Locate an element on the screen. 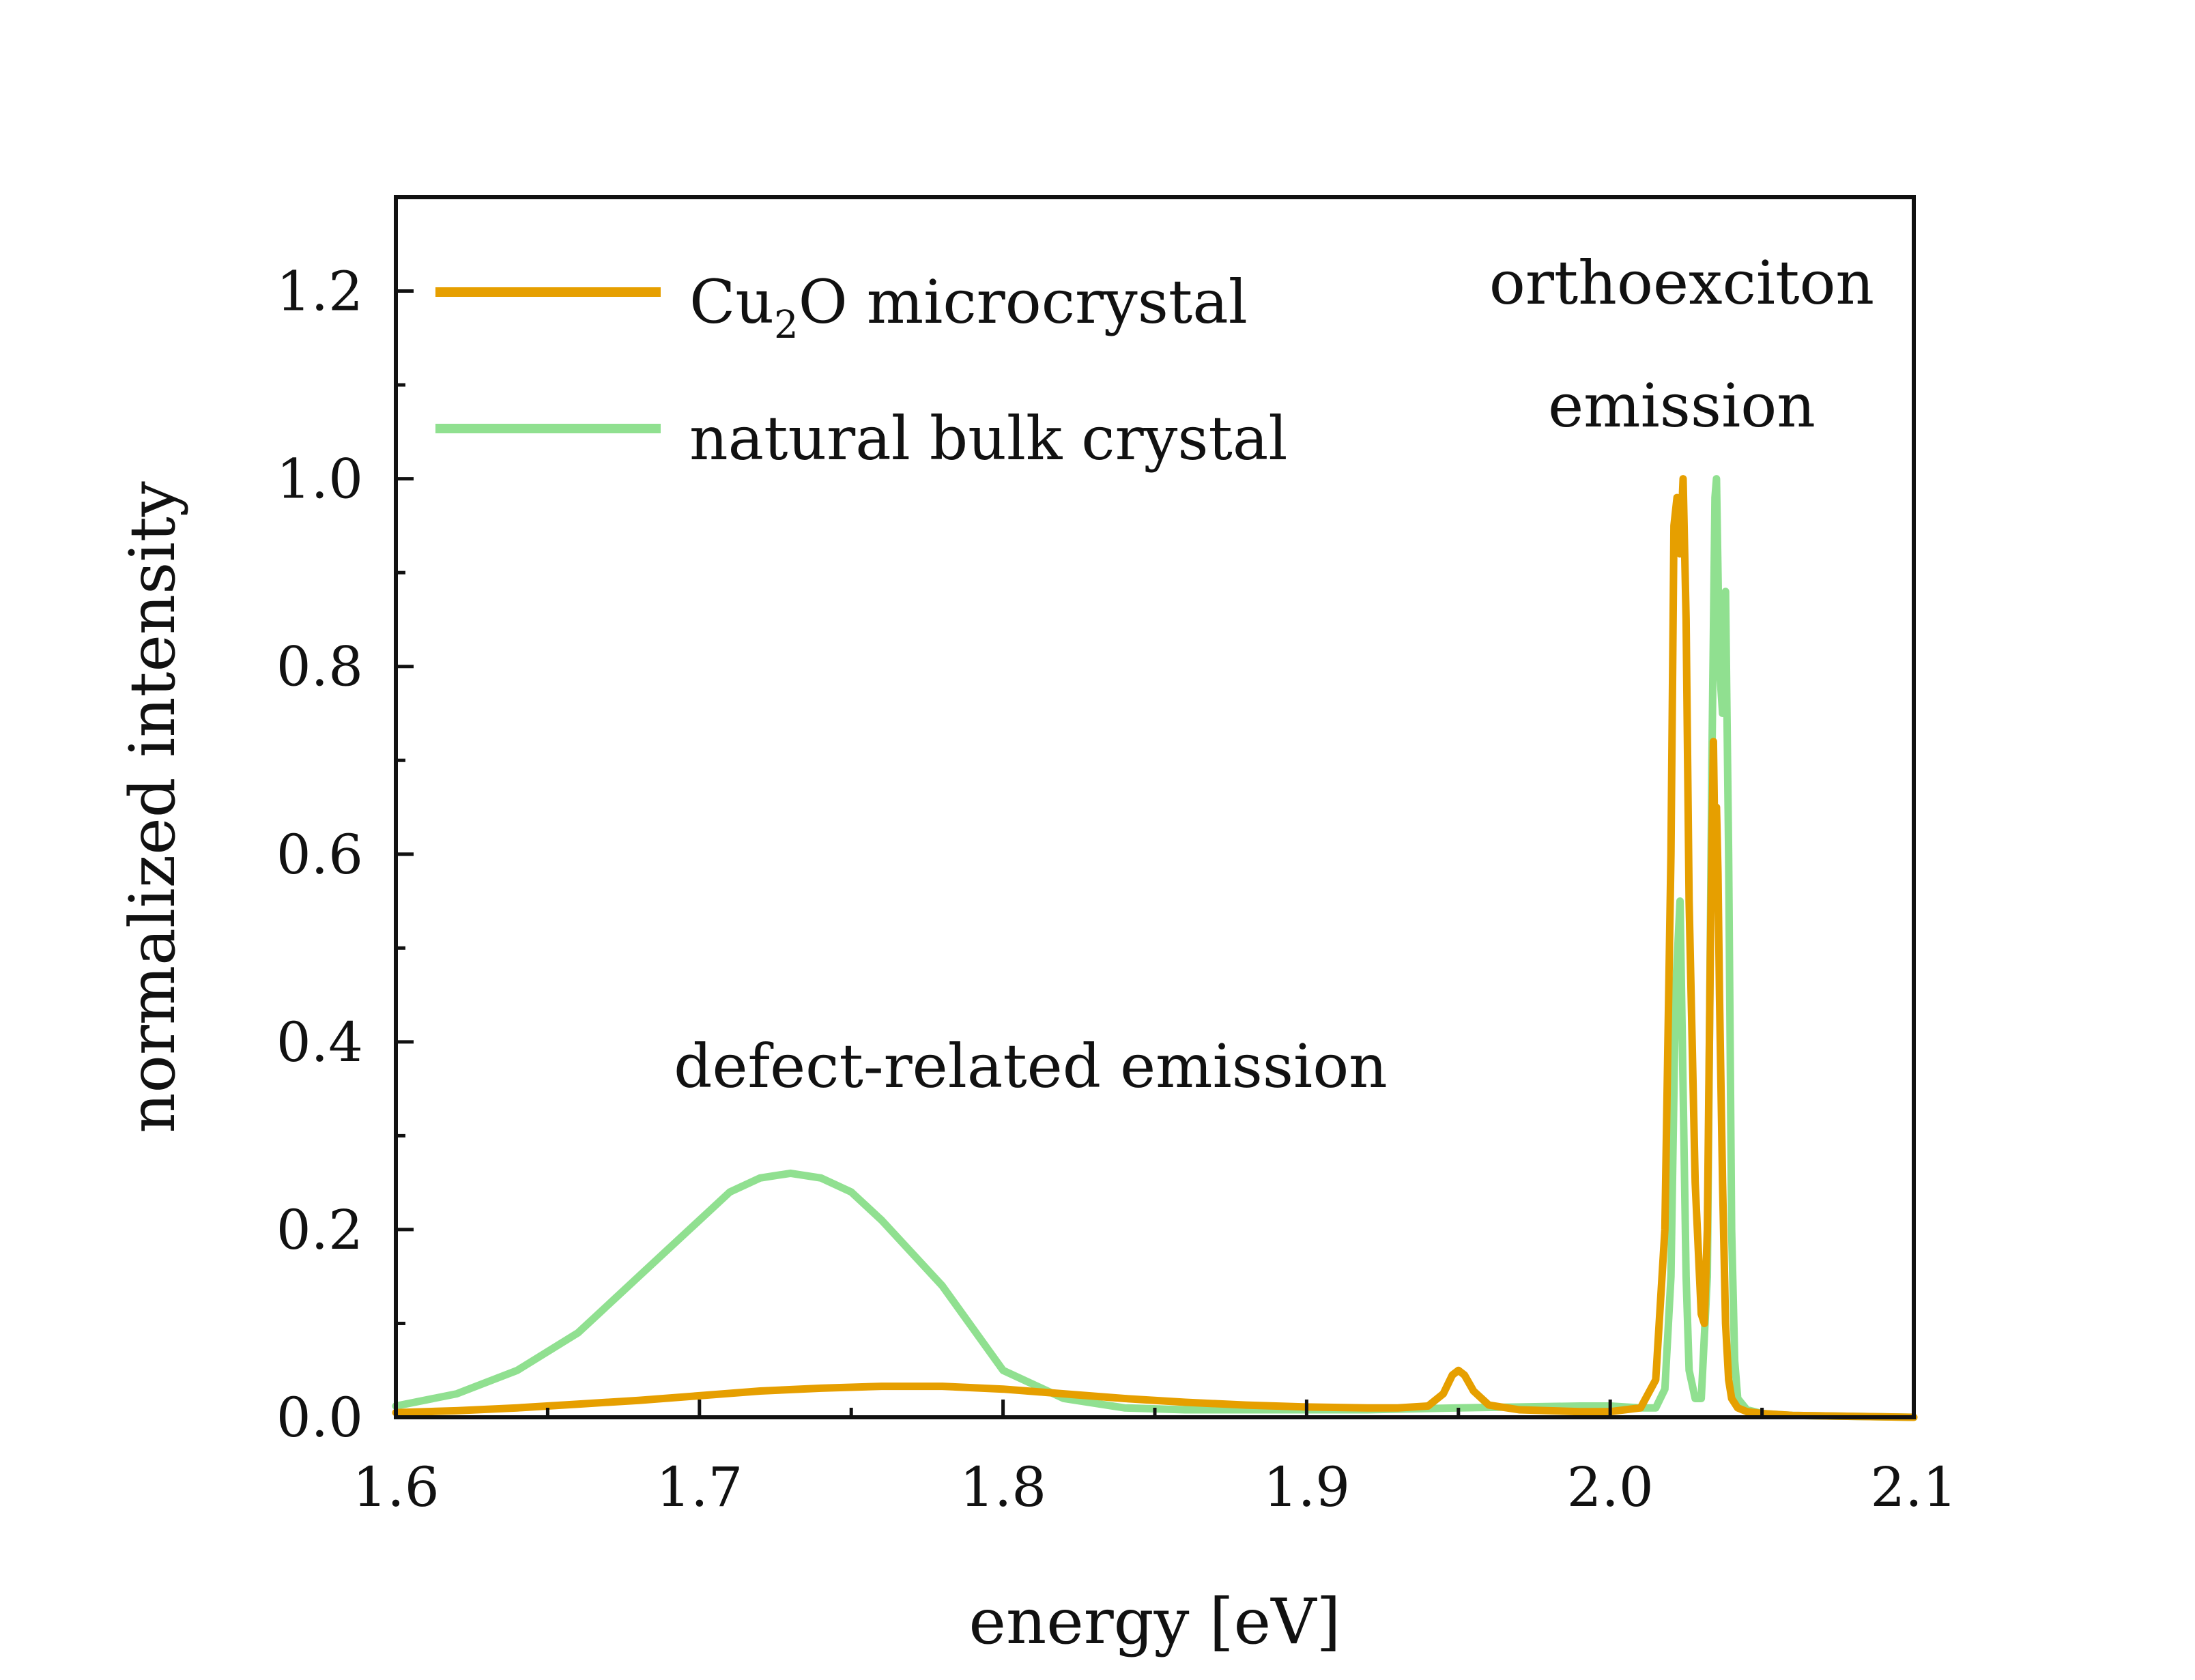 The width and height of the screenshot is (2195, 1680). x-tick-label: 1.9 is located at coordinates (1306, 1487).